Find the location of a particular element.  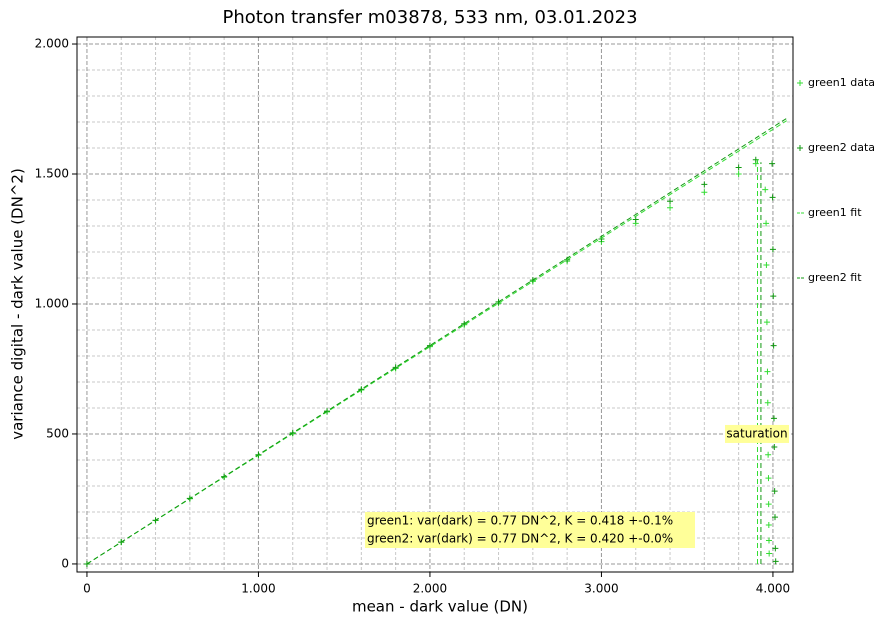

y-tick-label: 0 is located at coordinates (65, 563).